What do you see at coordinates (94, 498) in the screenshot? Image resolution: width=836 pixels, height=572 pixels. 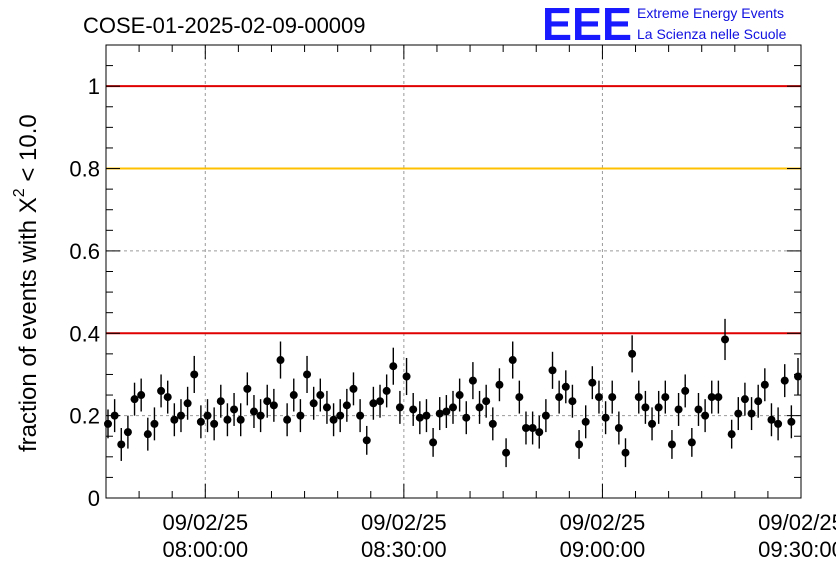 I see `y-tick-label-0: 0` at bounding box center [94, 498].